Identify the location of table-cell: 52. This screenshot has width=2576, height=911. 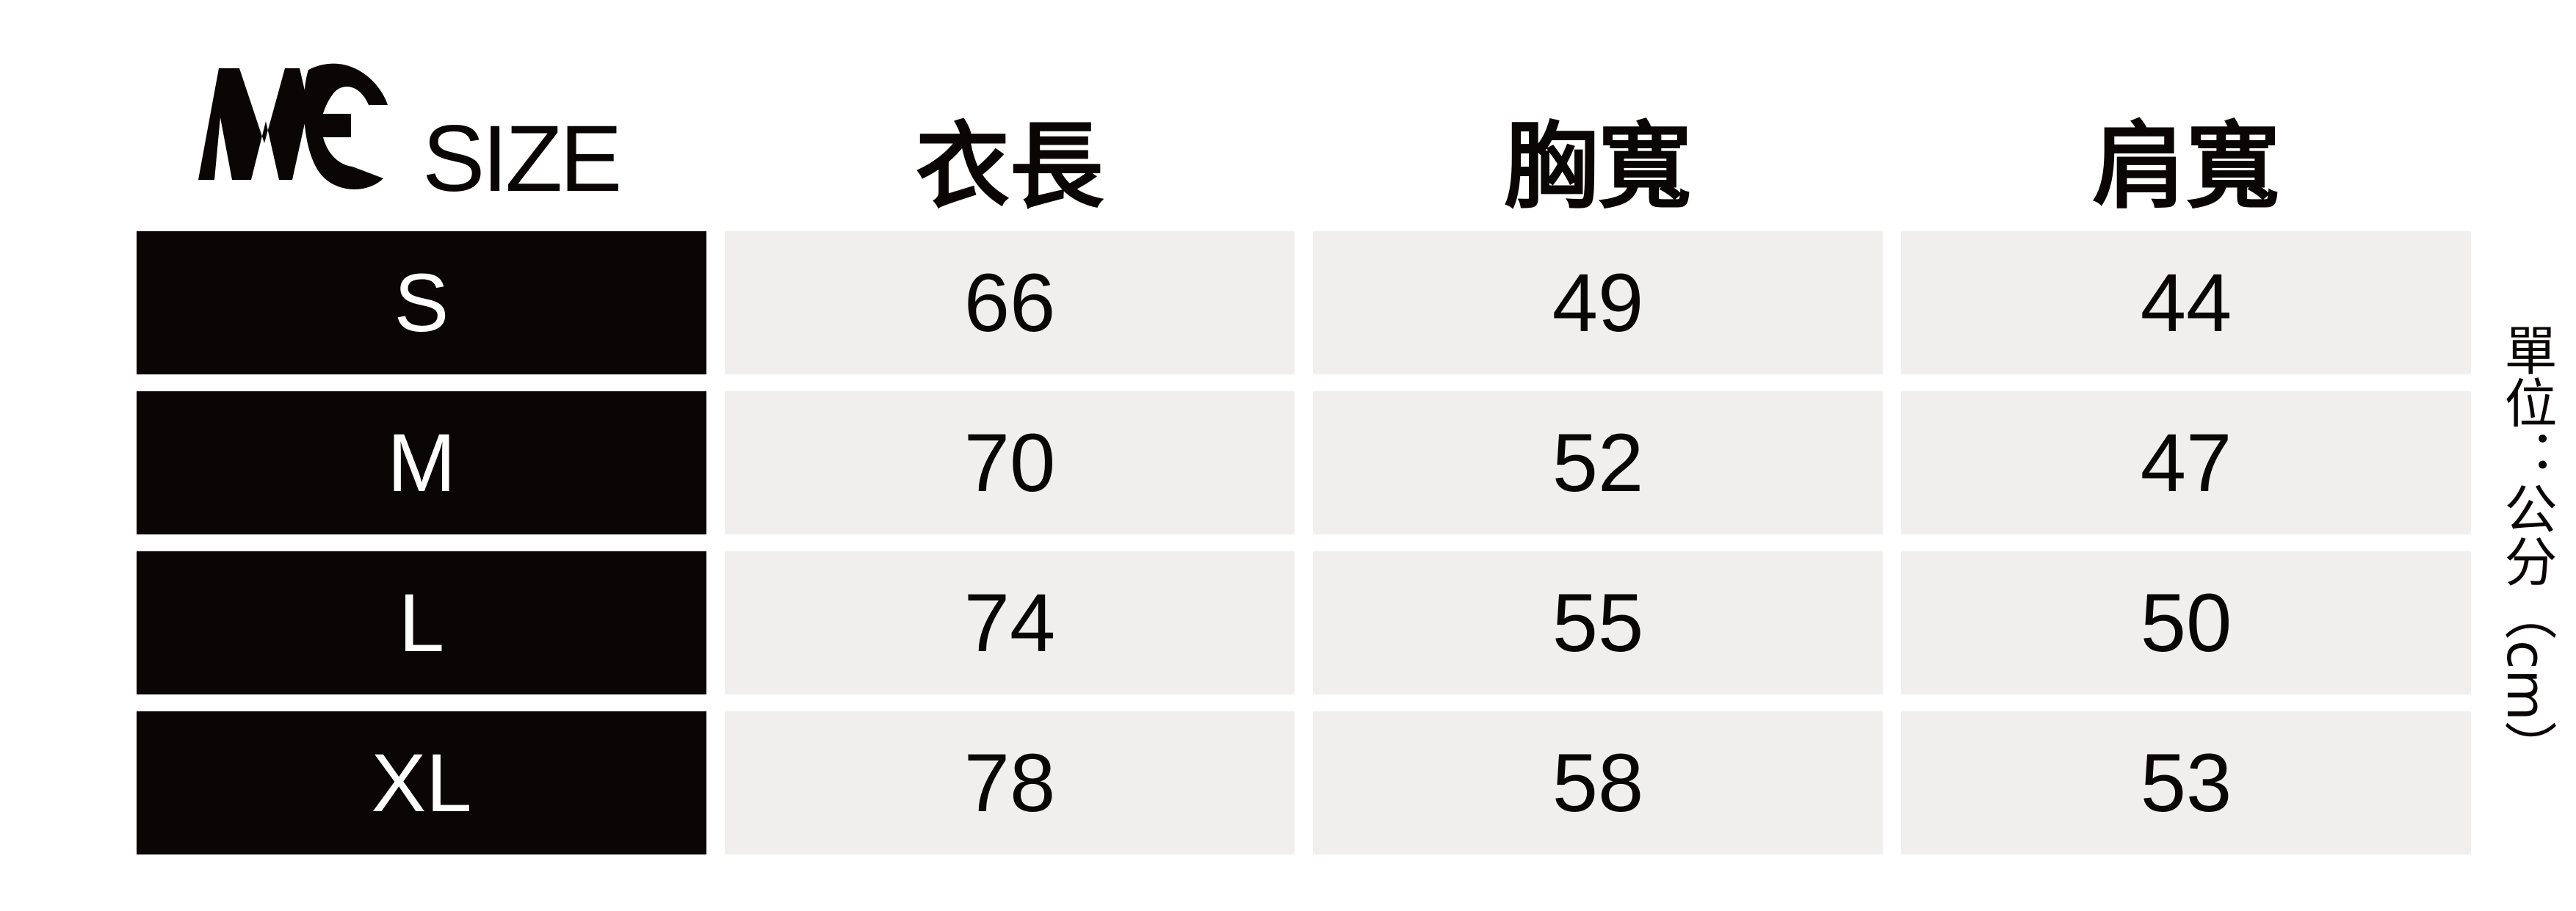
(1598, 462).